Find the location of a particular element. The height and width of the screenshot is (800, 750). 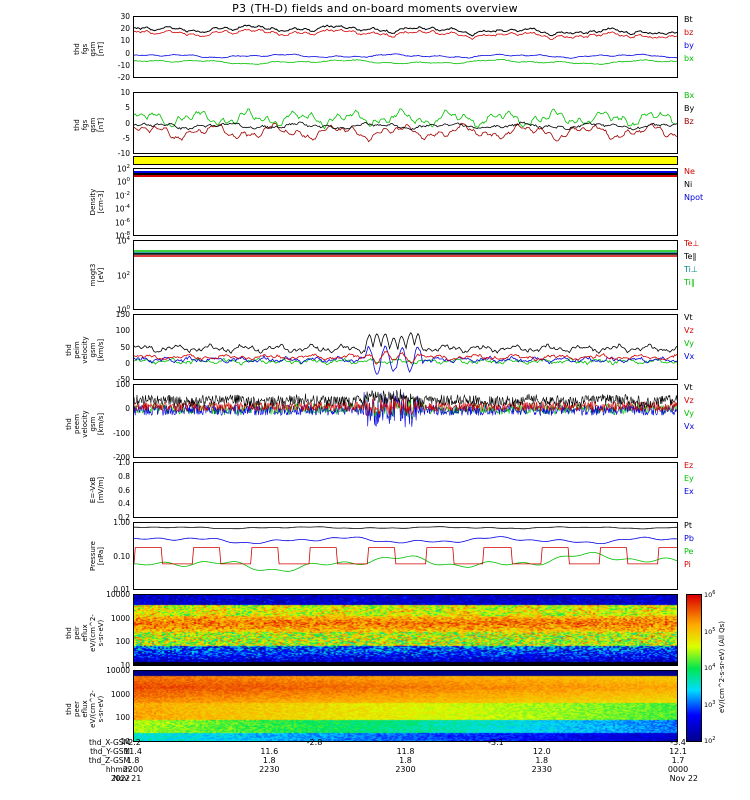

y-tick-peer-eflux-1: 1000 is located at coordinates (120, 694).